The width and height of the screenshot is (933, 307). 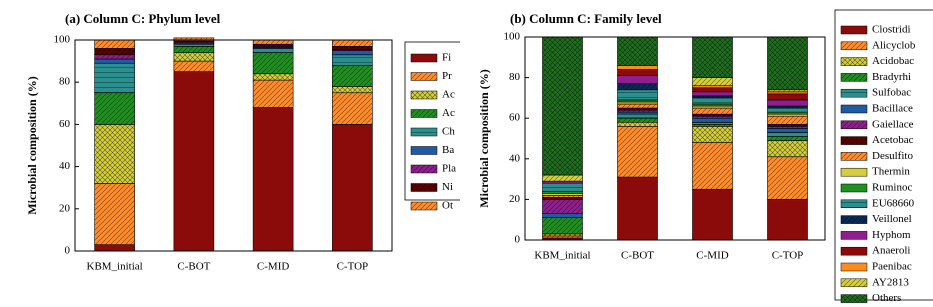 I want to click on legend-label: AY2813, so click(x=890, y=282).